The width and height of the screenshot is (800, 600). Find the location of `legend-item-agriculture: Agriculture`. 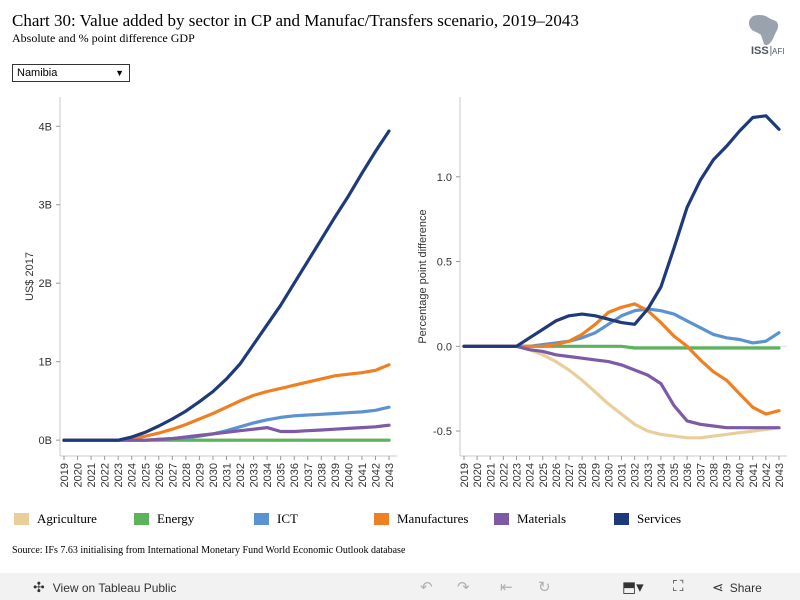

legend-item-agriculture: Agriculture is located at coordinates (55, 519).